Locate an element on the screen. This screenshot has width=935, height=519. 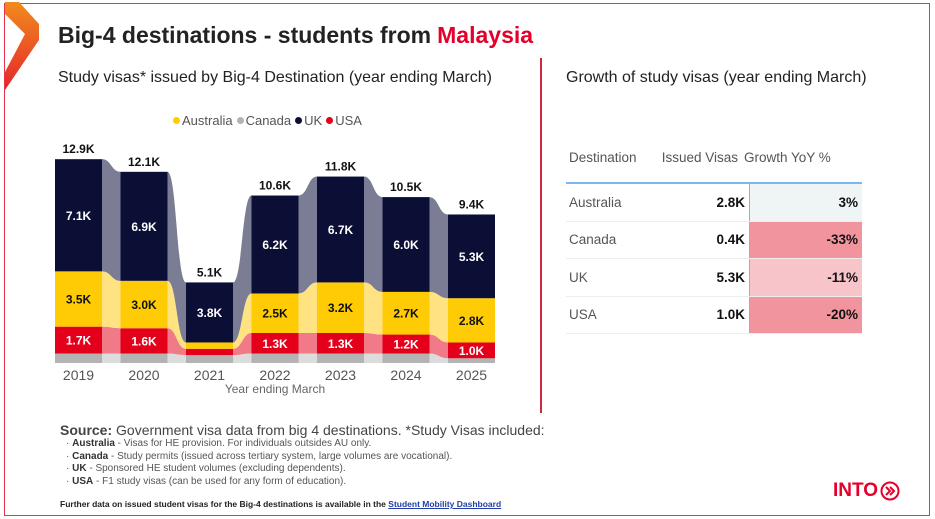
total-label: 12.1K is located at coordinates (144, 162).